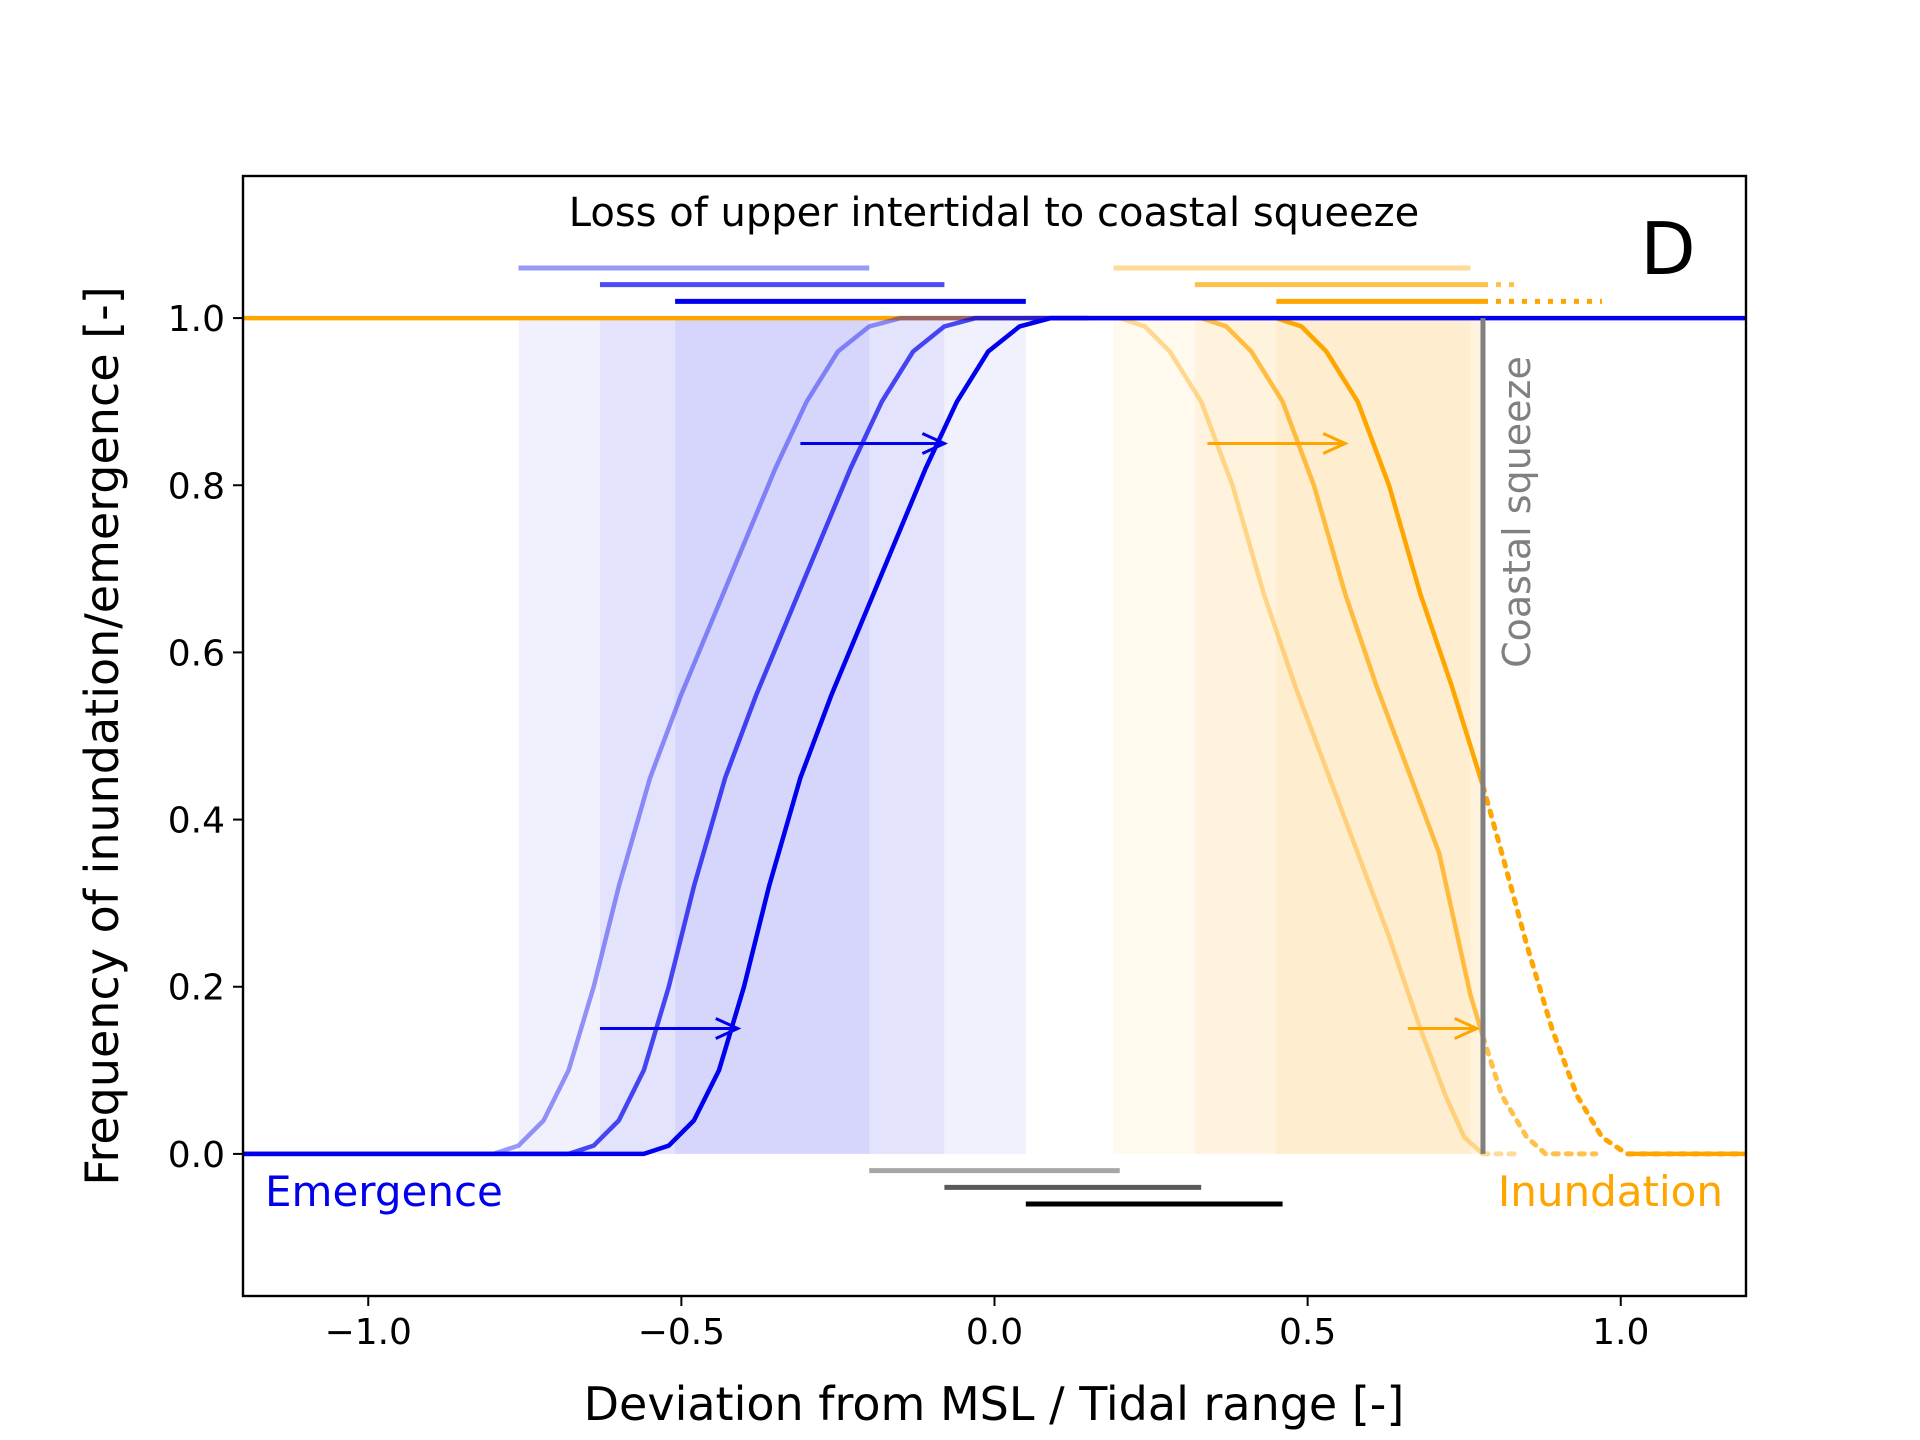  I want to click on x-axis: −1.0 −0.5 0.0 0.5 1.0, so click(987, 1324).